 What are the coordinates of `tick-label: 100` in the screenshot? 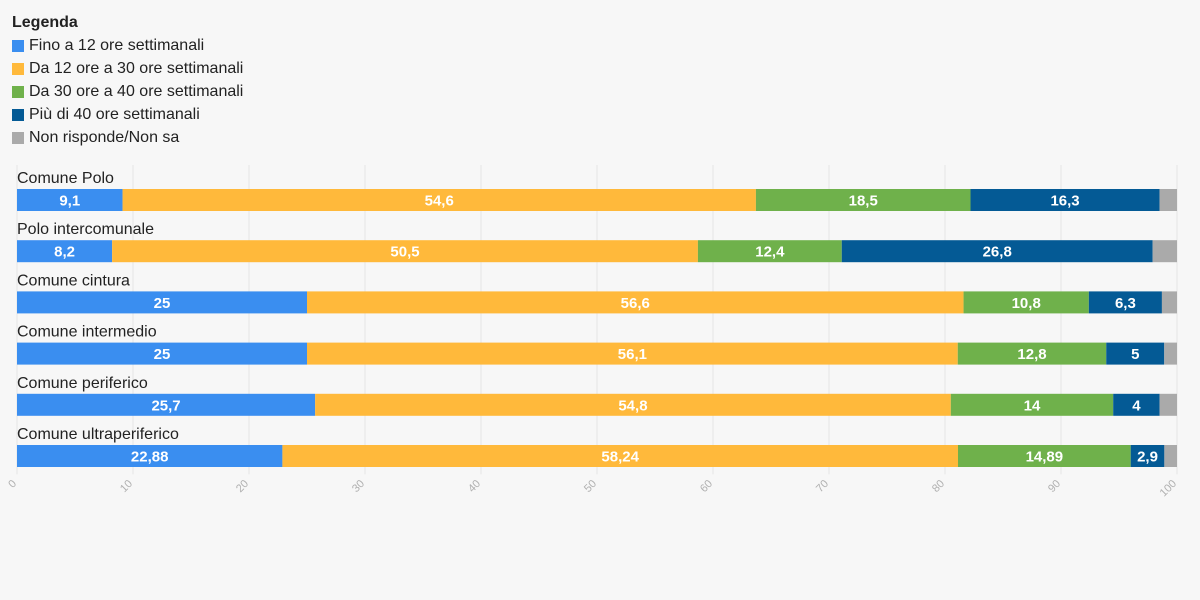 It's located at (1168, 488).